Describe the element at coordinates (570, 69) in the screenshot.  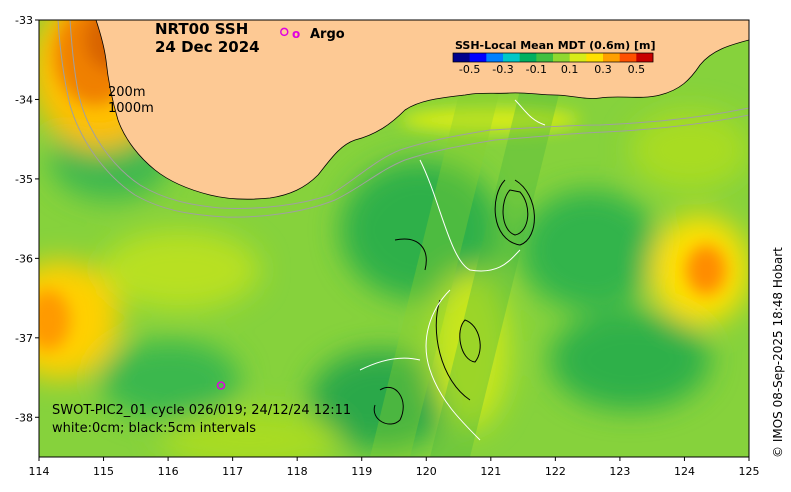
I see `colorbar-tick-label: 0.1` at that location.